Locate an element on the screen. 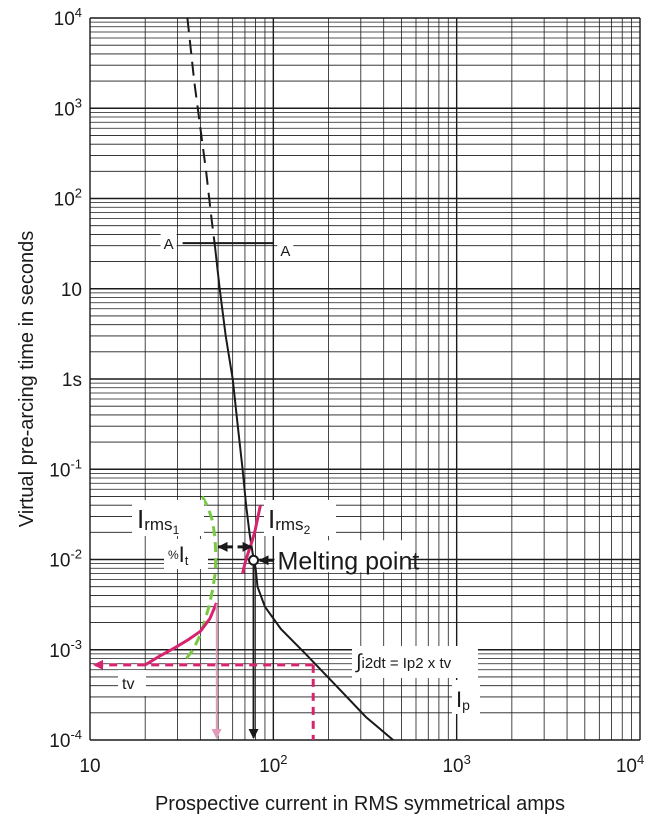 The width and height of the screenshot is (662, 817). y-tick-label: 10⁻³ is located at coordinates (65, 649).